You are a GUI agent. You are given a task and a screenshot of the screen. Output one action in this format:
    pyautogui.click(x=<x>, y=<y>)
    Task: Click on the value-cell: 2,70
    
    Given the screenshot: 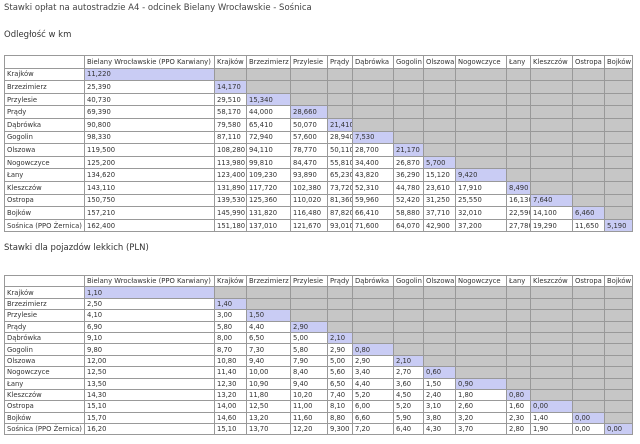 What is the action you would take?
    pyautogui.click(x=408, y=372)
    